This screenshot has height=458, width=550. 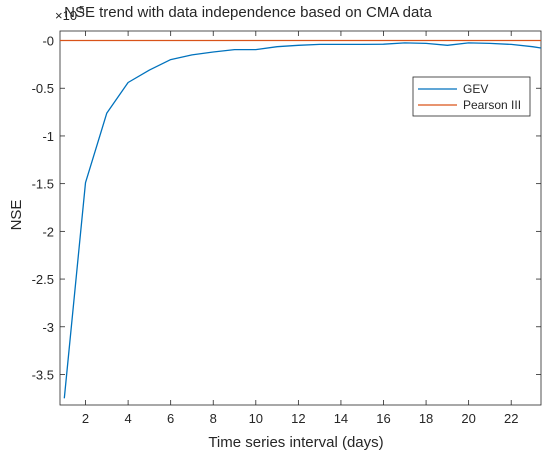 What do you see at coordinates (43, 279) in the screenshot?
I see `y-tick-label: -2.5` at bounding box center [43, 279].